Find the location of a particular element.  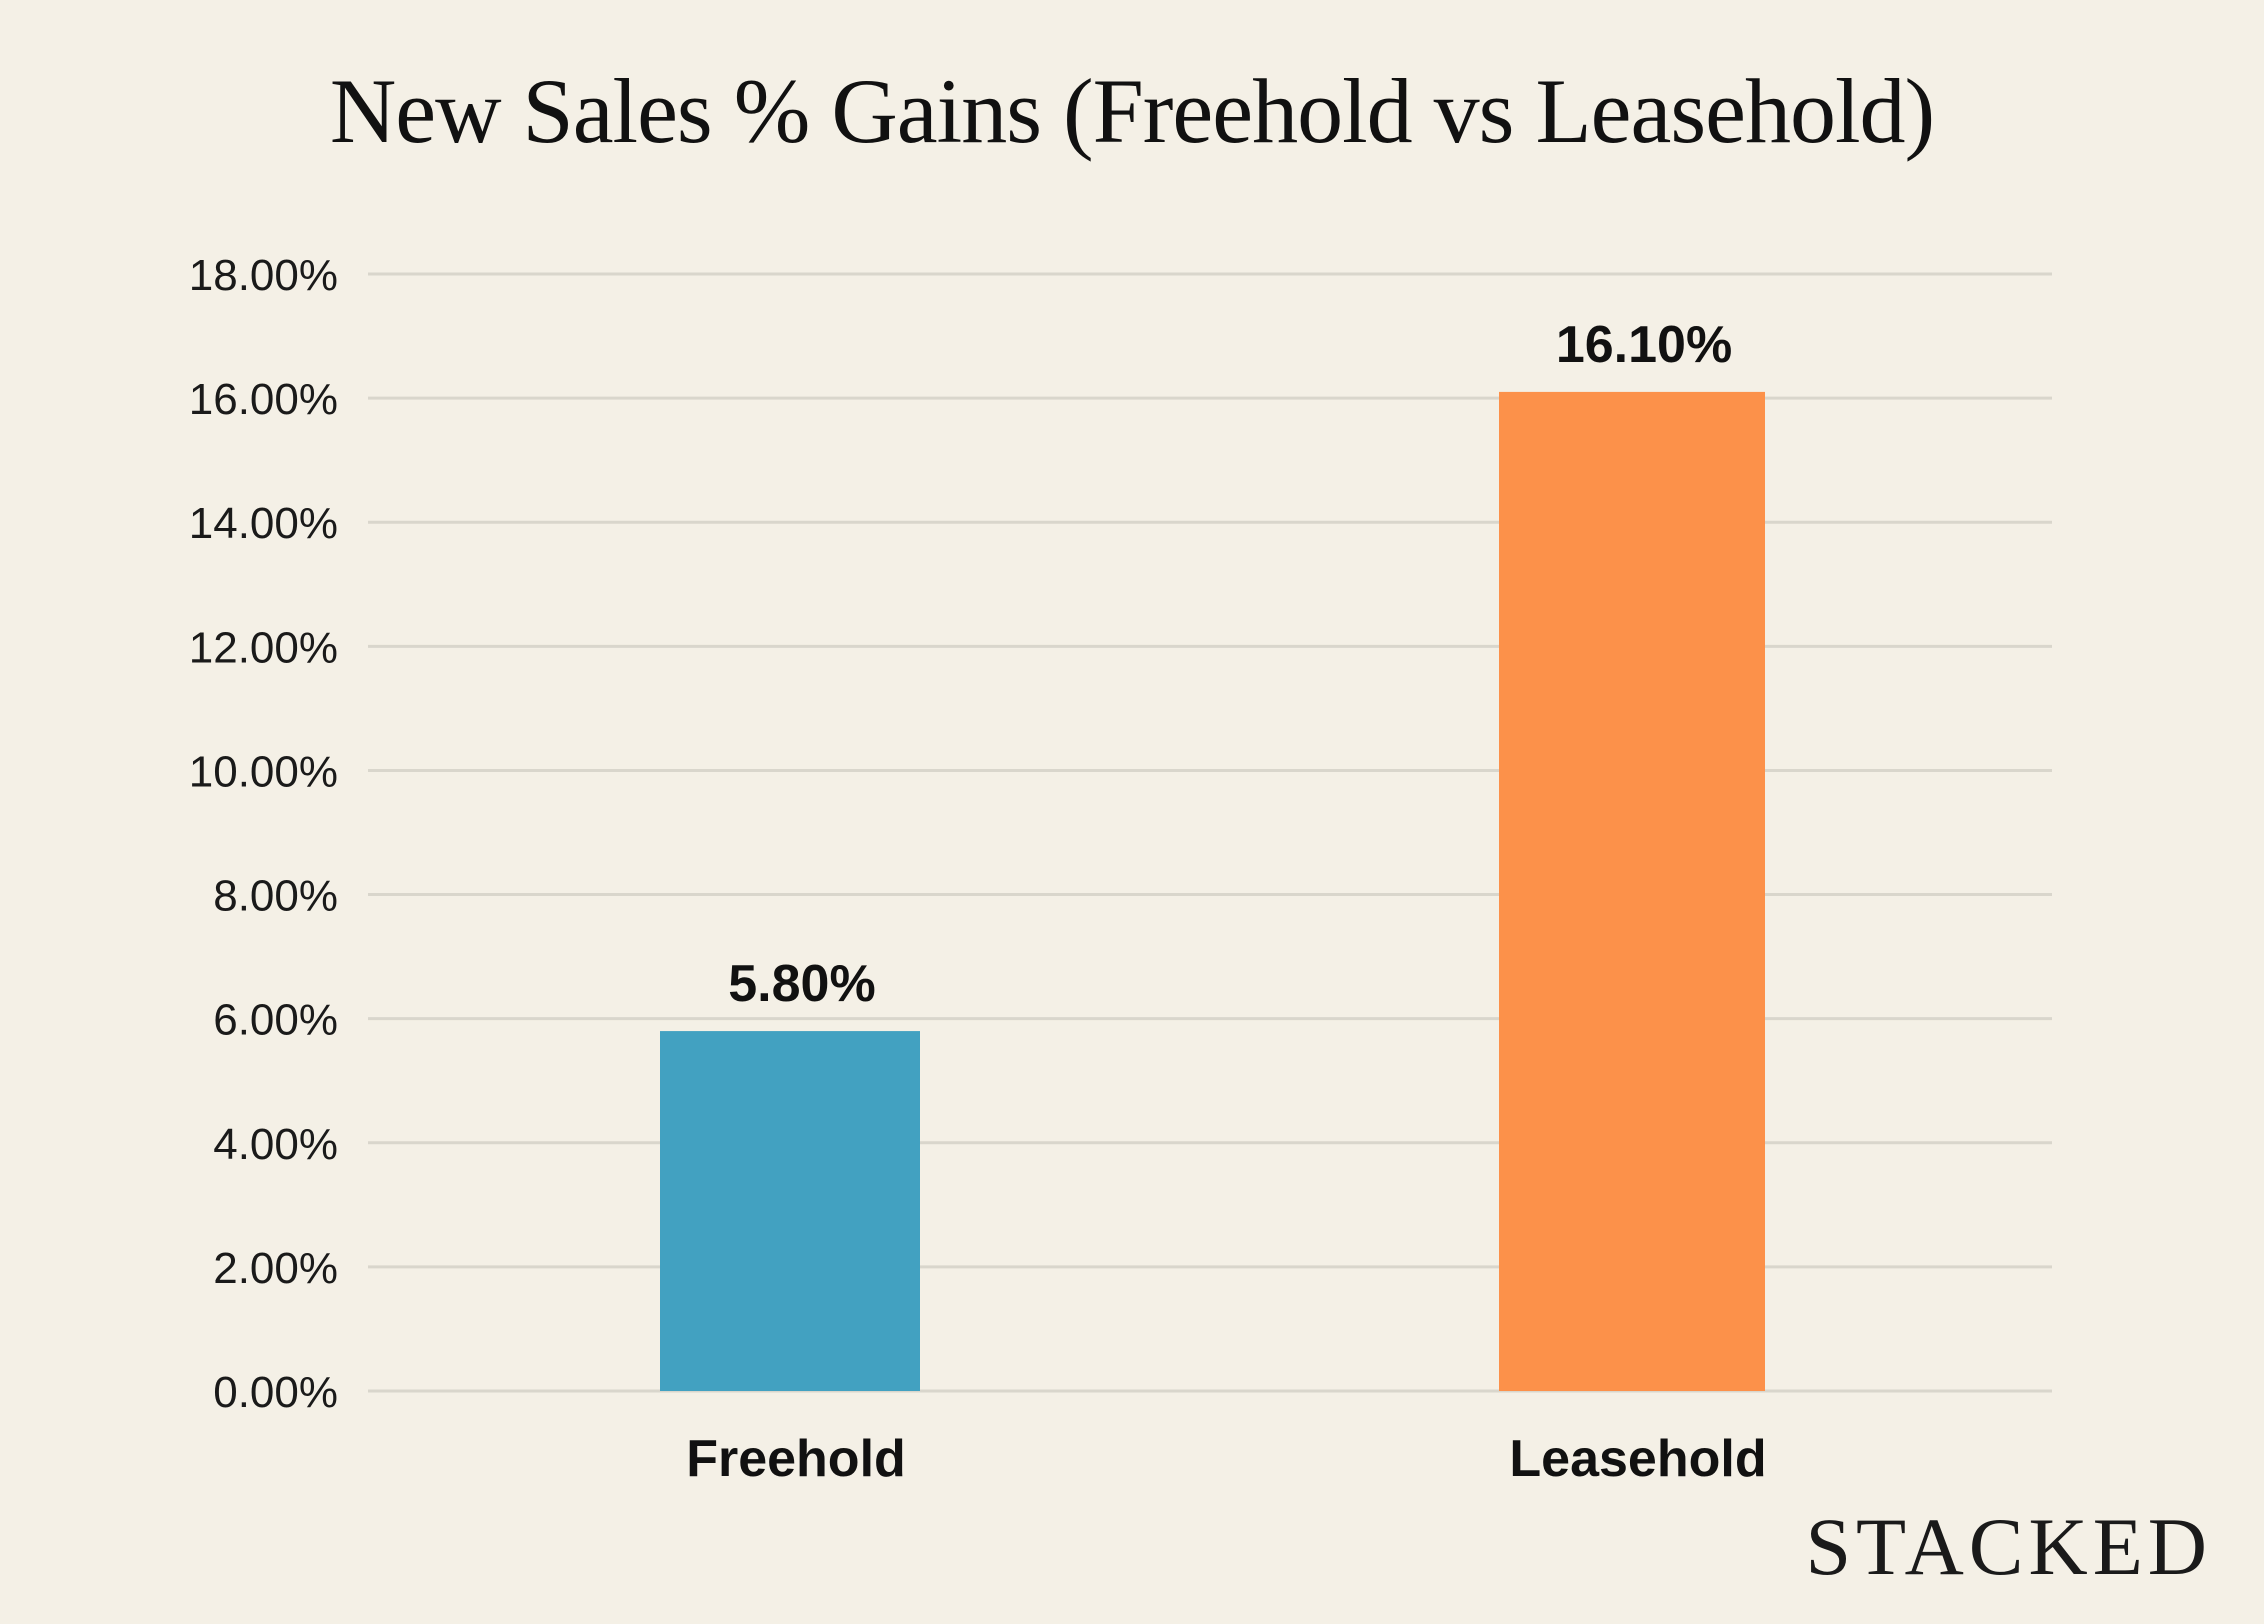

y-tick-label: 6.00% is located at coordinates (275, 1020).